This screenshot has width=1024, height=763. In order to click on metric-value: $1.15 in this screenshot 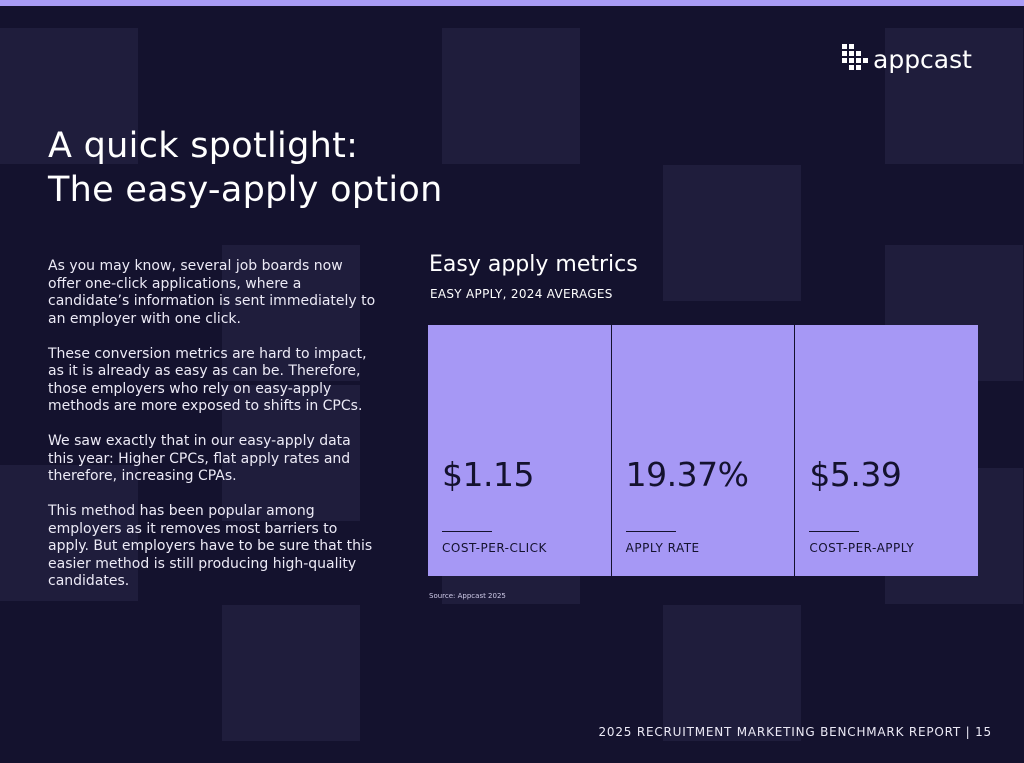, I will do `click(488, 474)`.